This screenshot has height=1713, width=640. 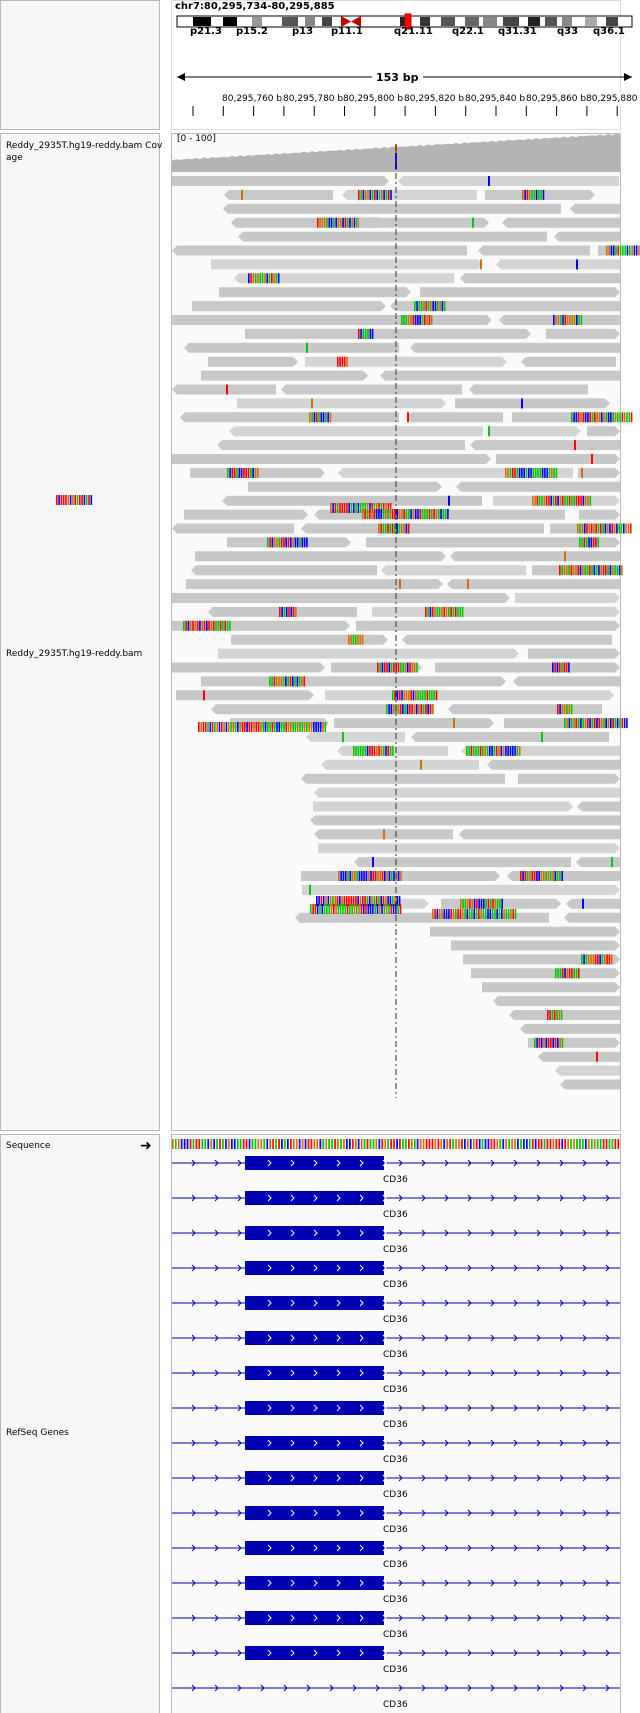 I want to click on refseq-genes-track-label: RefSeq Genes, so click(x=37, y=1433).